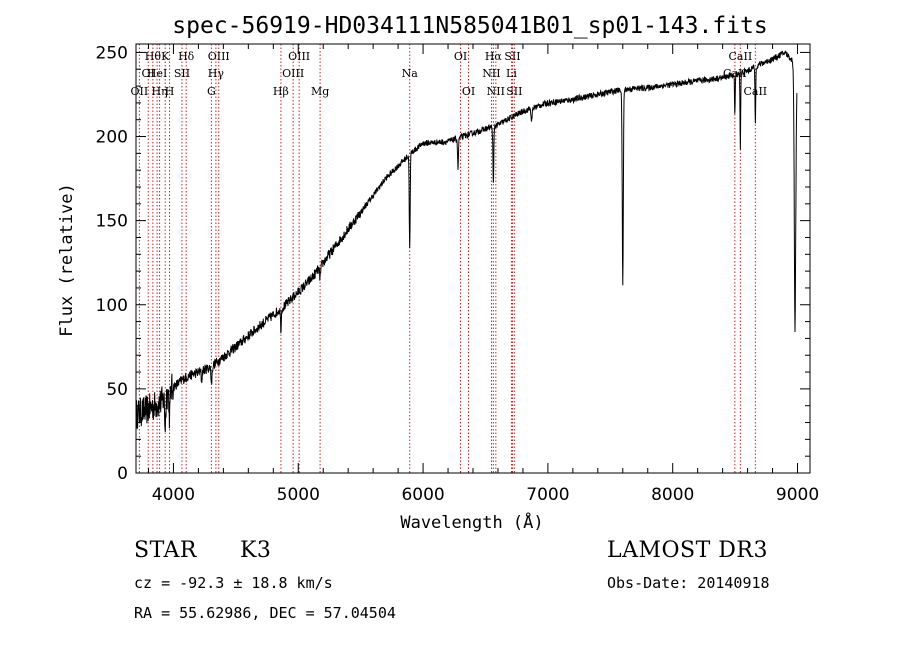 The width and height of the screenshot is (900, 649). I want to click on x-tick-label: 5000, so click(298, 495).